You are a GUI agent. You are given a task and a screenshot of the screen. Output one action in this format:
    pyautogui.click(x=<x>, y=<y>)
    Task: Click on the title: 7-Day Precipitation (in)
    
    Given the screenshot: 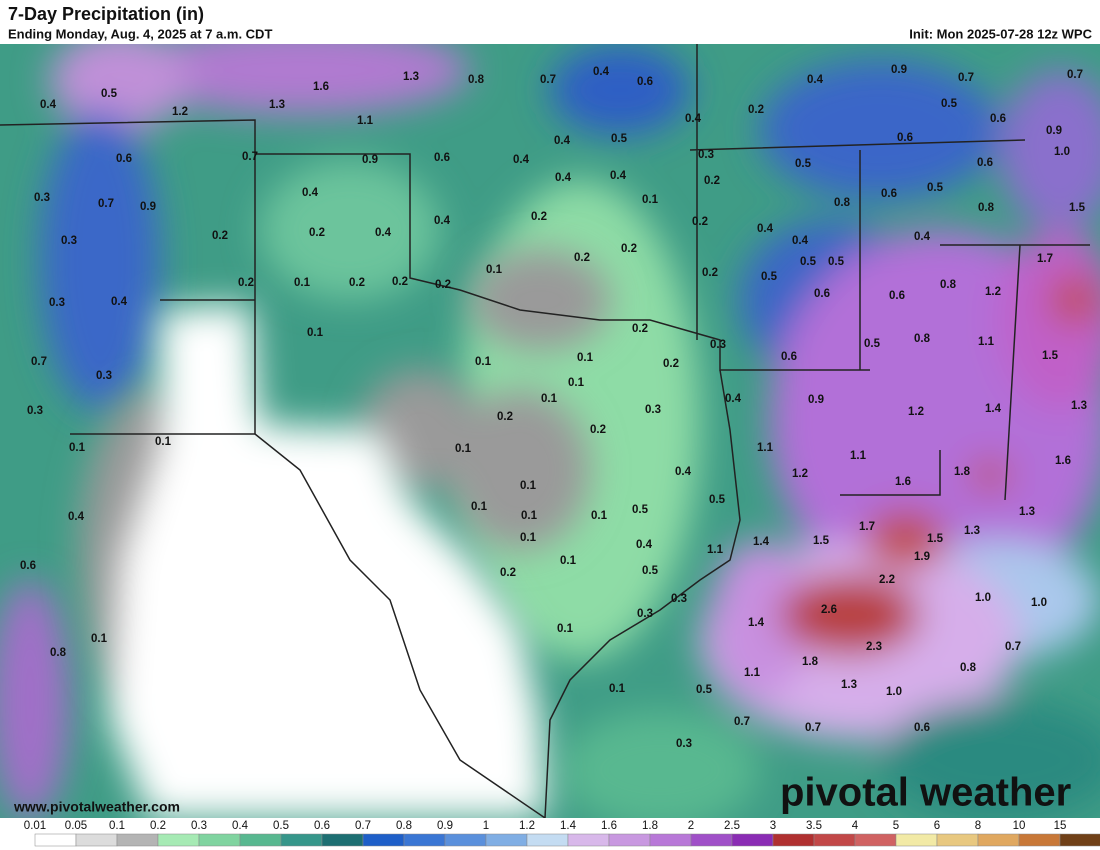 What is the action you would take?
    pyautogui.click(x=106, y=14)
    